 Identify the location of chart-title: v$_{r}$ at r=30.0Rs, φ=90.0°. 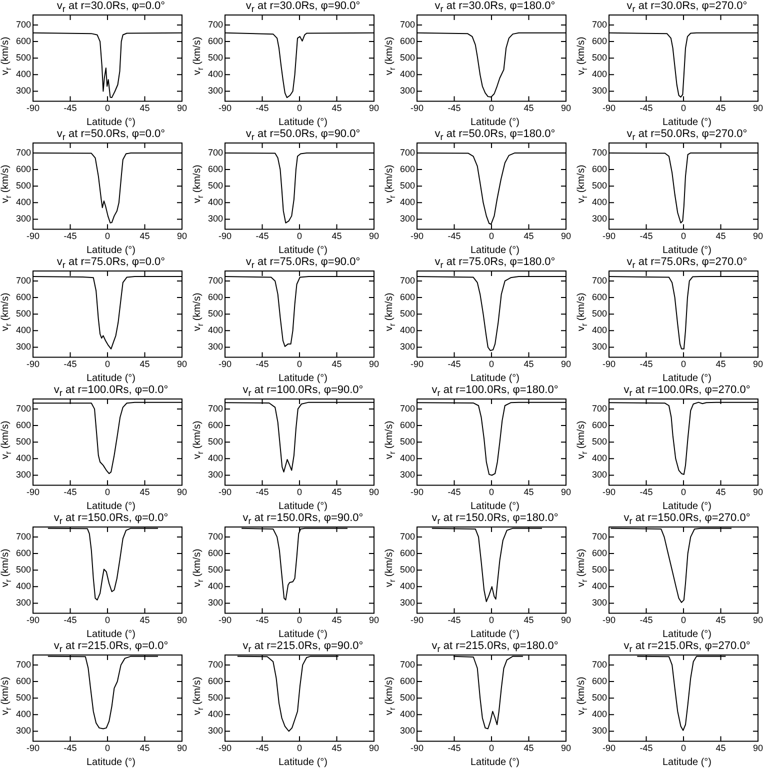
(303, 8).